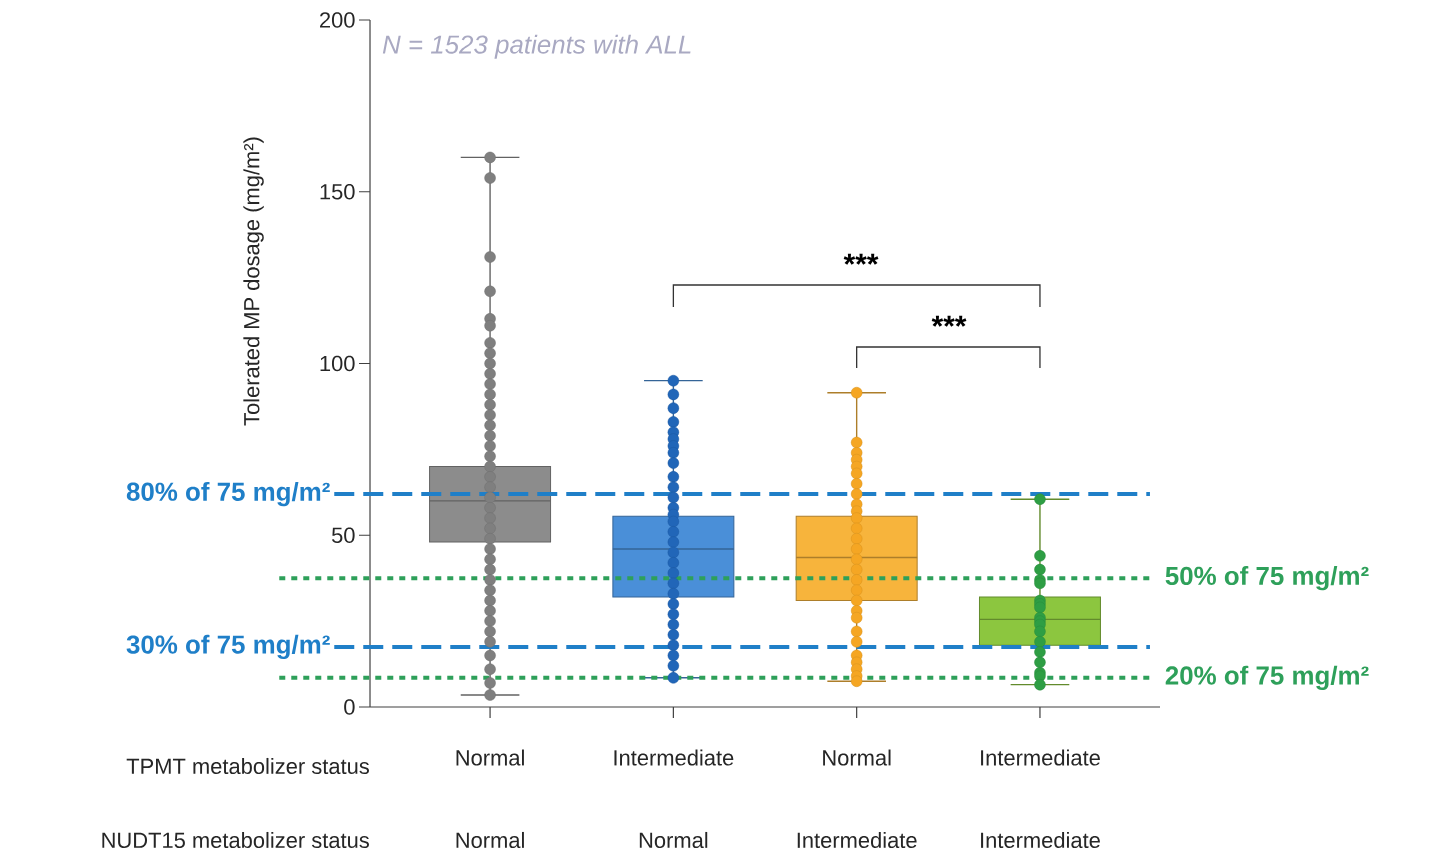  Describe the element at coordinates (228, 494) in the screenshot. I see `ref-line-label: 80% of 75 mg/m²` at that location.